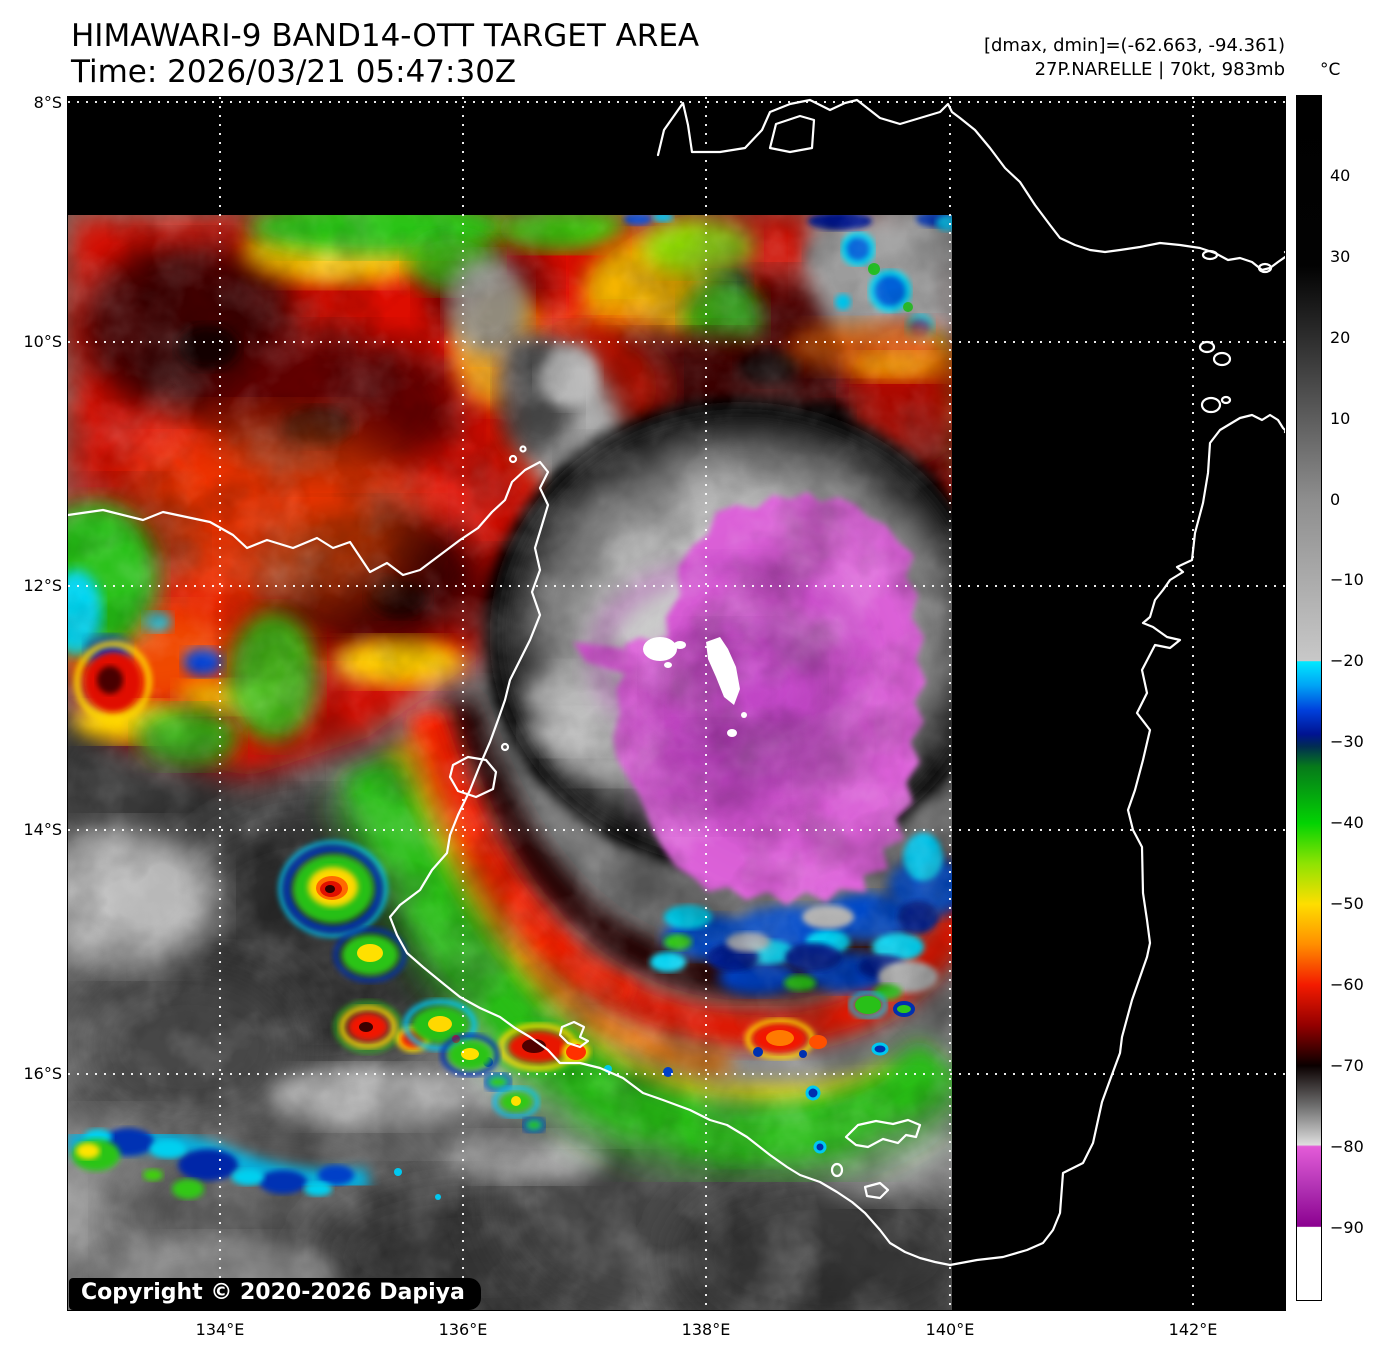 The image size is (1388, 1361). Describe the element at coordinates (706, 1329) in the screenshot. I see `lon-tick-138e: 138°E` at that location.